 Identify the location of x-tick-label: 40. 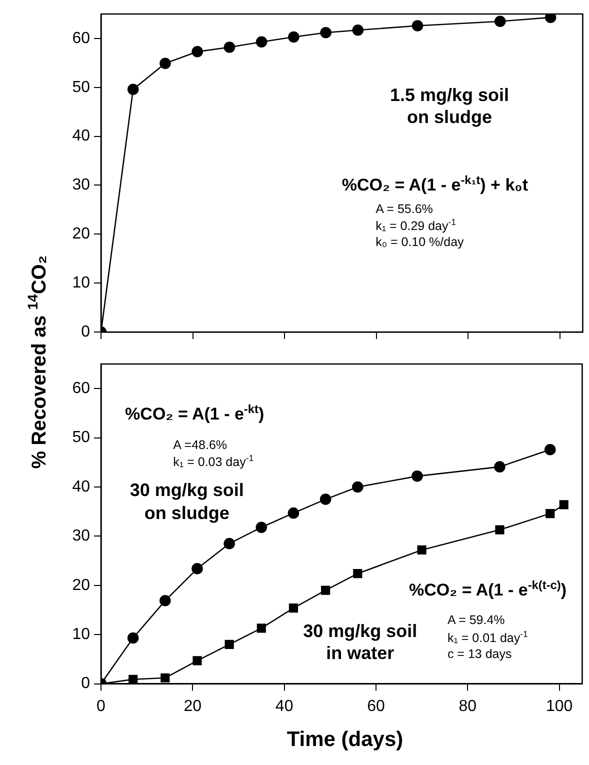
(284, 706).